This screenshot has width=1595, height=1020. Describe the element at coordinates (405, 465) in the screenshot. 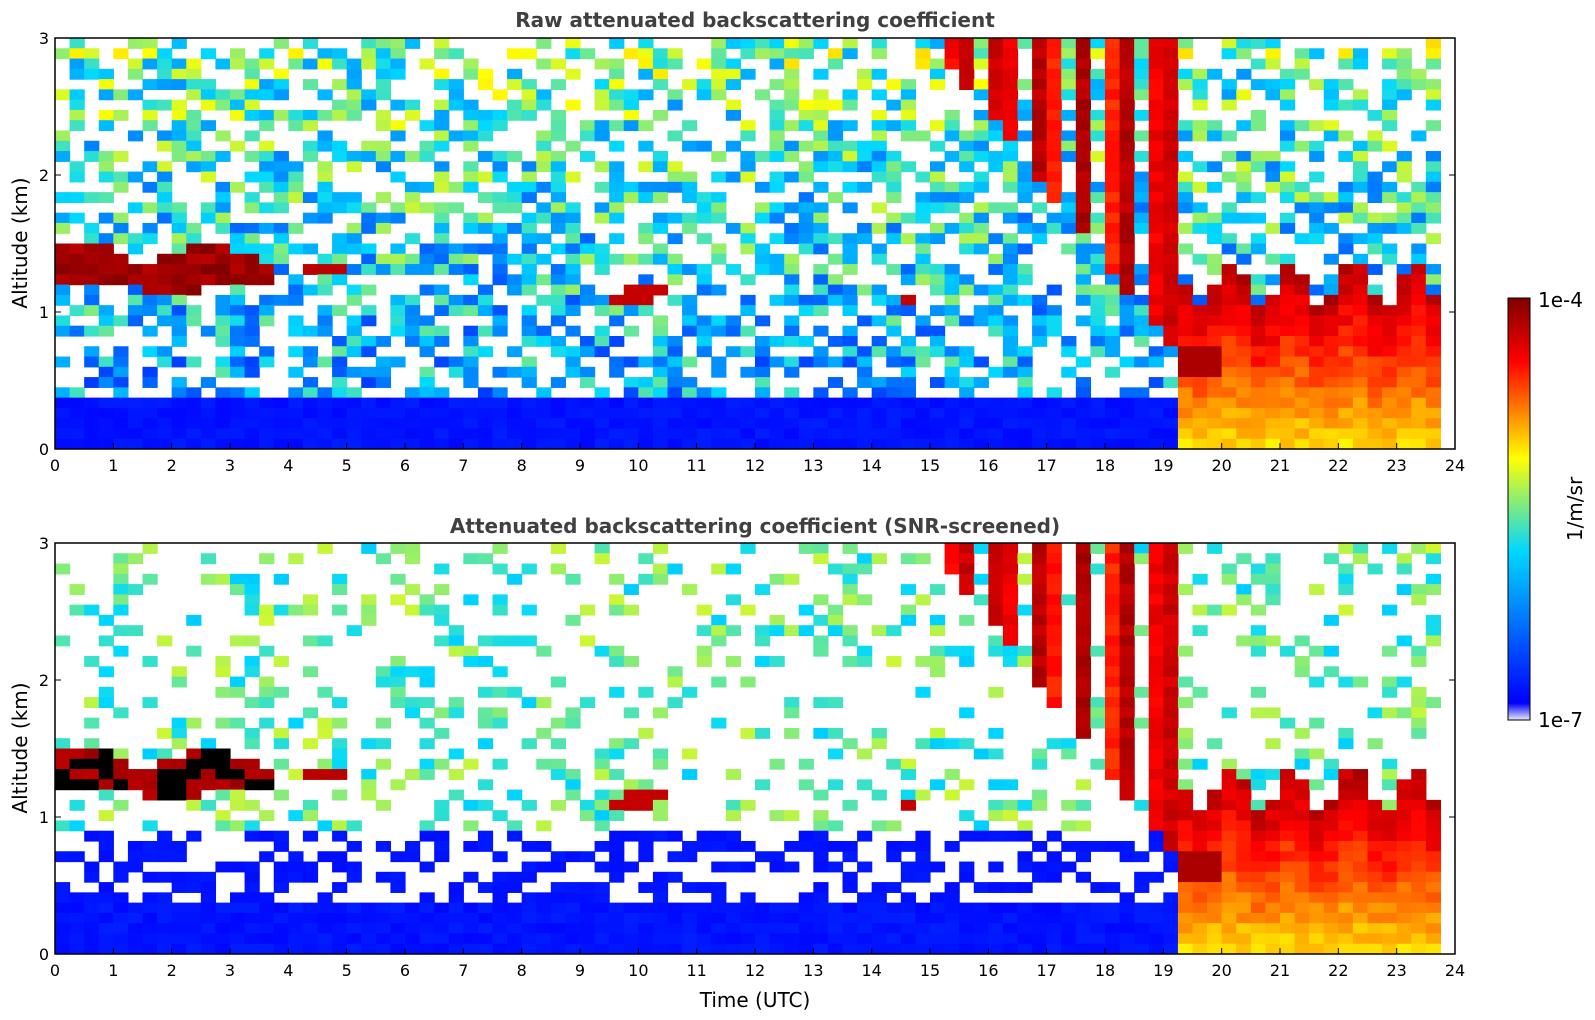

I see `x-tick-label: 6` at that location.